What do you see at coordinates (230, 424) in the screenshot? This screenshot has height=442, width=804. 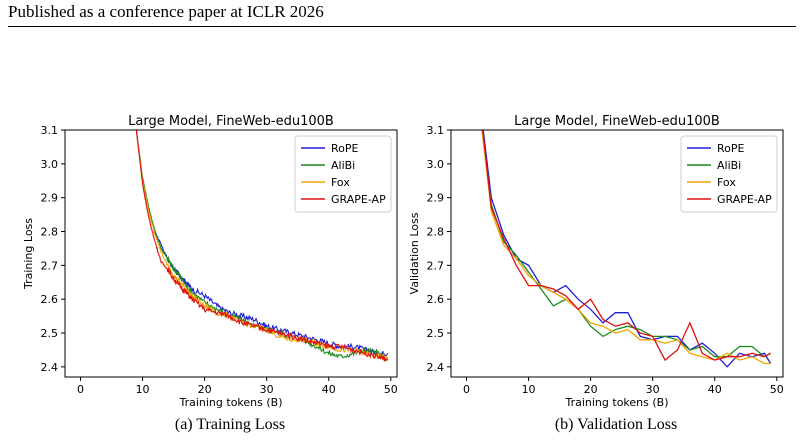 I see `caption-training-loss: (a) Training Loss` at bounding box center [230, 424].